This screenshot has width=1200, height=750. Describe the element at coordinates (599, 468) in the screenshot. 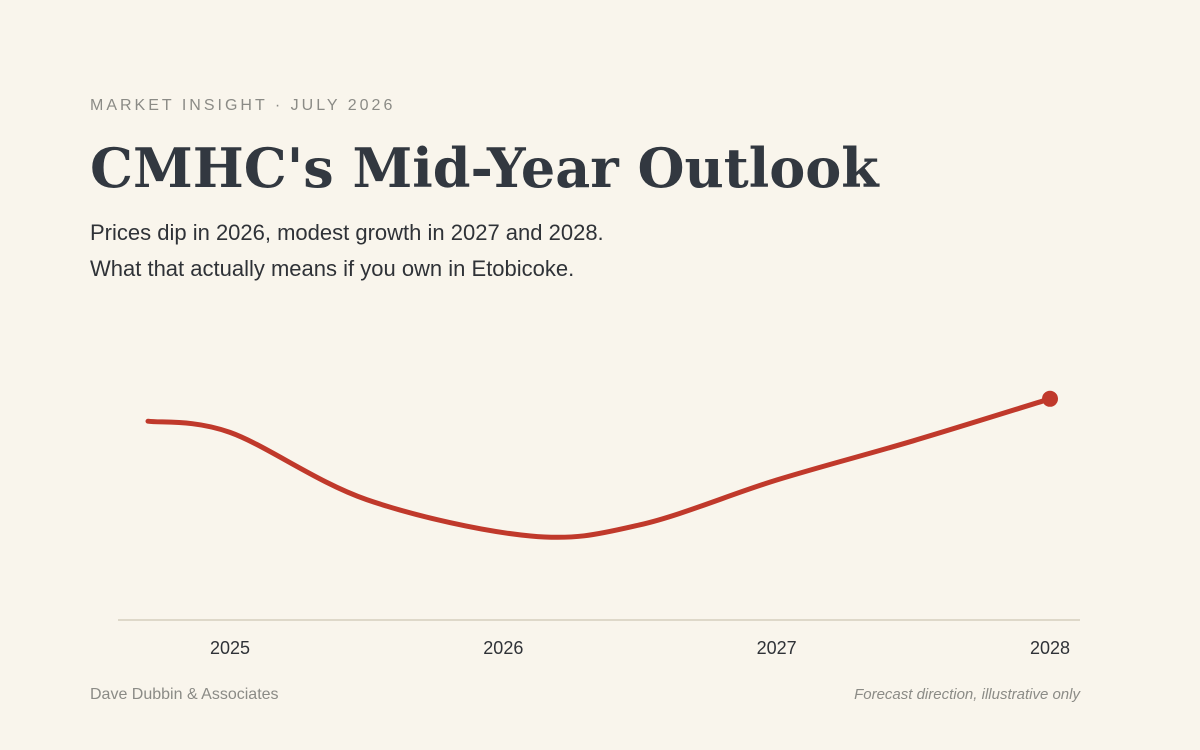

I see `line` at that location.